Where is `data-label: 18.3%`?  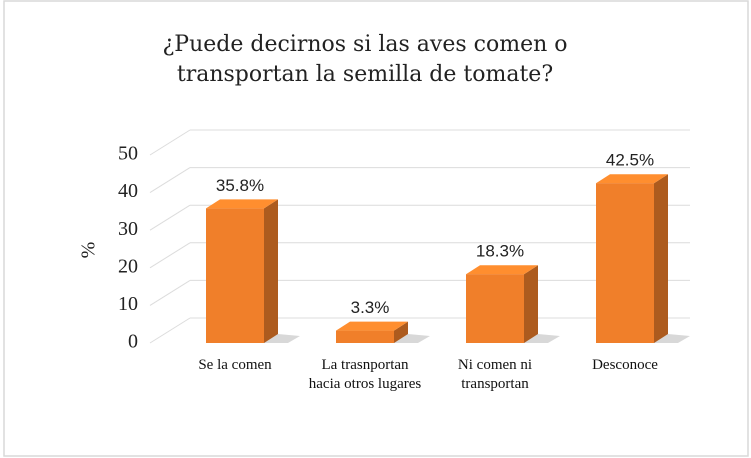 data-label: 18.3% is located at coordinates (500, 251).